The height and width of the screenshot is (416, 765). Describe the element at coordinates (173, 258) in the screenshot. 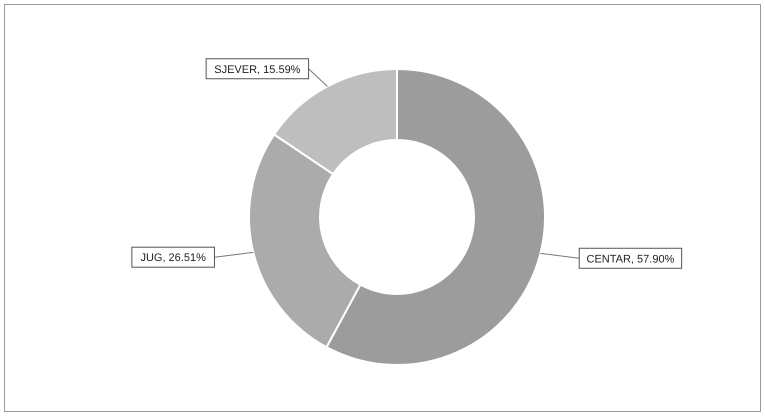

I see `slice-label: JUG, 26.51%` at that location.